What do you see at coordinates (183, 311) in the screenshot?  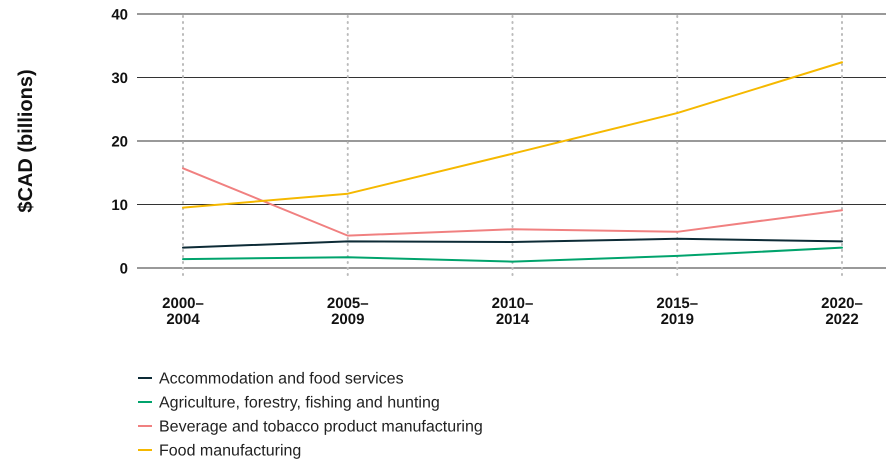 I see `x-tick-label: 2000–2004` at bounding box center [183, 311].